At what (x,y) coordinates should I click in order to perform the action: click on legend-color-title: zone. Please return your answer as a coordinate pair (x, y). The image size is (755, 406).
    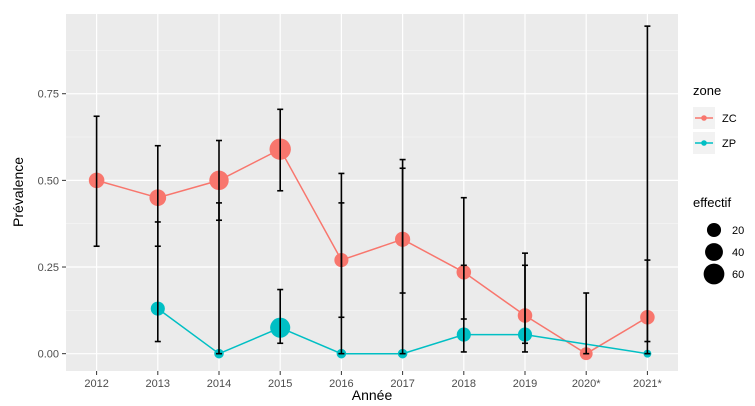
    Looking at the image, I should click on (707, 90).